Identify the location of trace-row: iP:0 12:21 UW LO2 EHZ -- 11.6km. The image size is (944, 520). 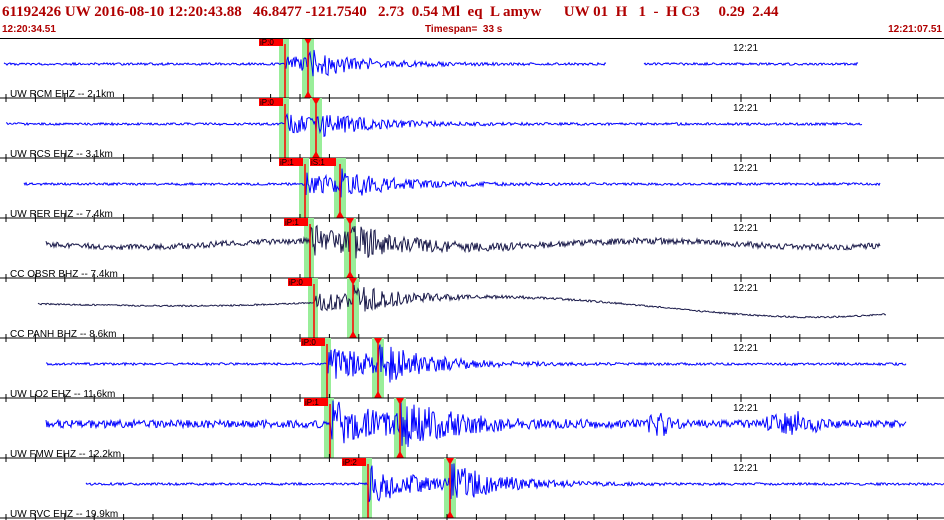
(472, 370).